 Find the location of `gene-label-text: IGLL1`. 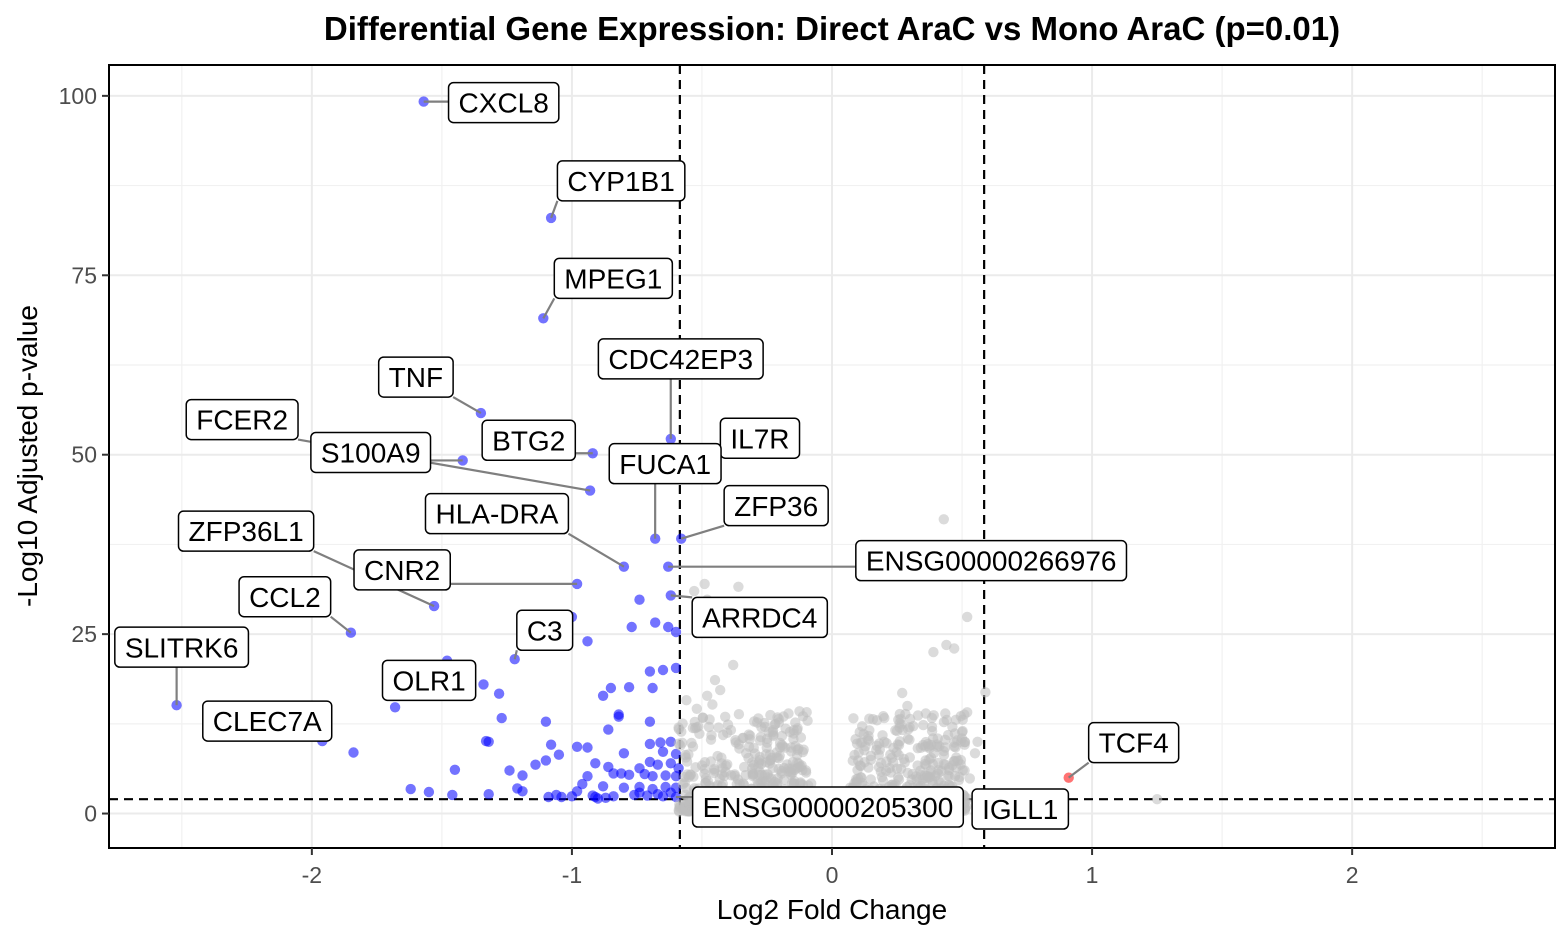

gene-label-text: IGLL1 is located at coordinates (1020, 809).